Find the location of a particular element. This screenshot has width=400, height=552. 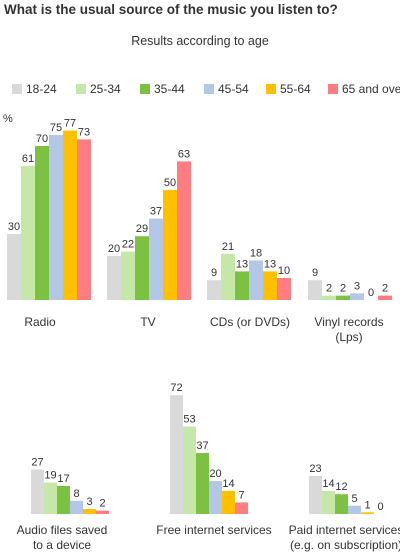

value-label-6-3: 5 is located at coordinates (354, 499).